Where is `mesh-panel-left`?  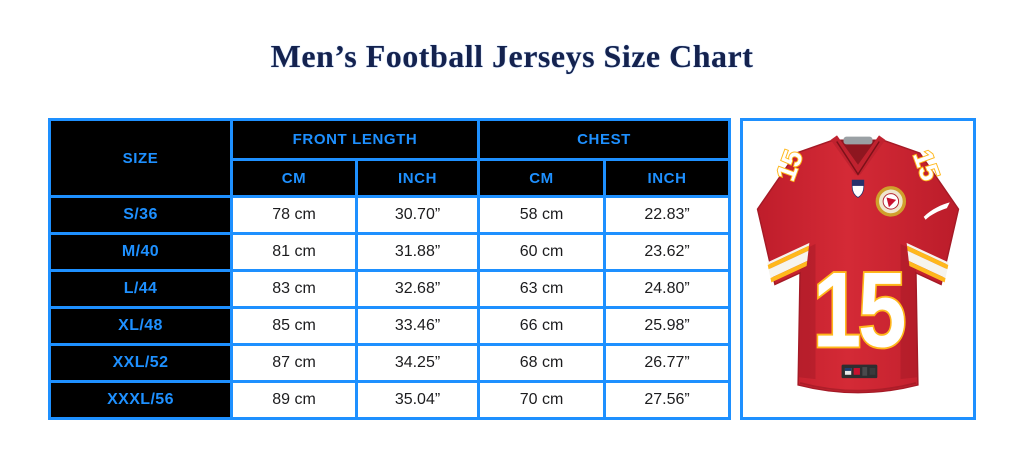
mesh-panel-left is located at coordinates (807, 311).